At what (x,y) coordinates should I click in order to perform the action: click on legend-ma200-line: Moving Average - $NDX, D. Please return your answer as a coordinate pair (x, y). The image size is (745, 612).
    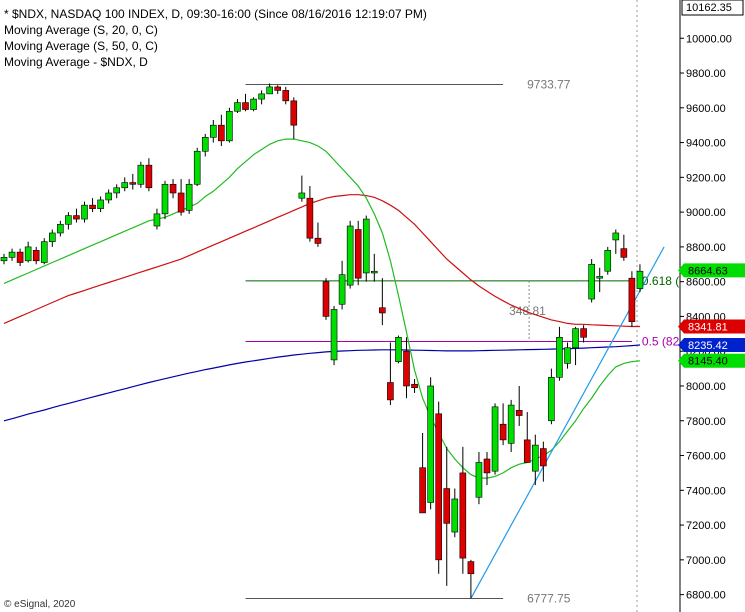
    Looking at the image, I should click on (76, 62).